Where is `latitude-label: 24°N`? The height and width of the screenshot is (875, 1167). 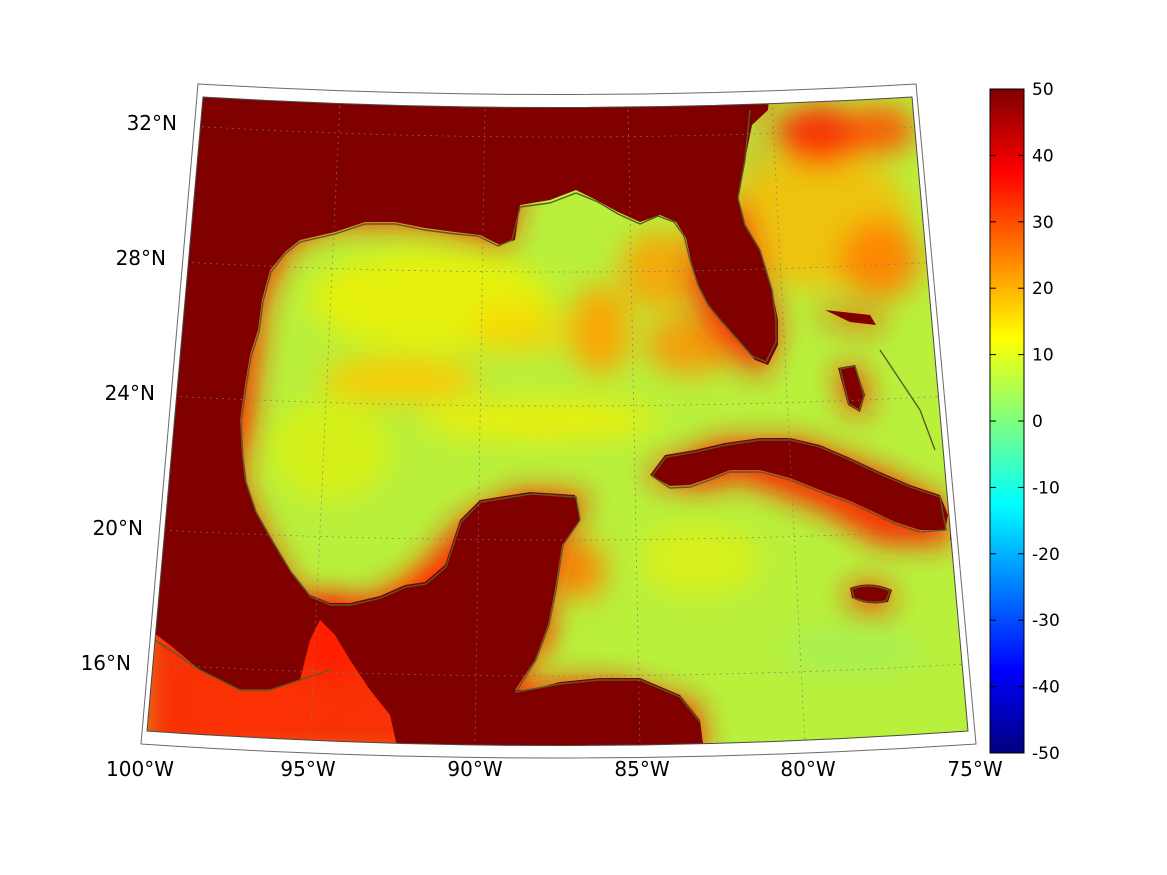
latitude-label: 24°N is located at coordinates (130, 393).